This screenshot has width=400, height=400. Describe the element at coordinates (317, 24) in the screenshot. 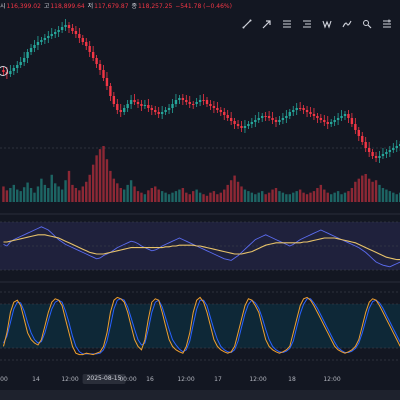

I see `drawing-toolbar` at that location.